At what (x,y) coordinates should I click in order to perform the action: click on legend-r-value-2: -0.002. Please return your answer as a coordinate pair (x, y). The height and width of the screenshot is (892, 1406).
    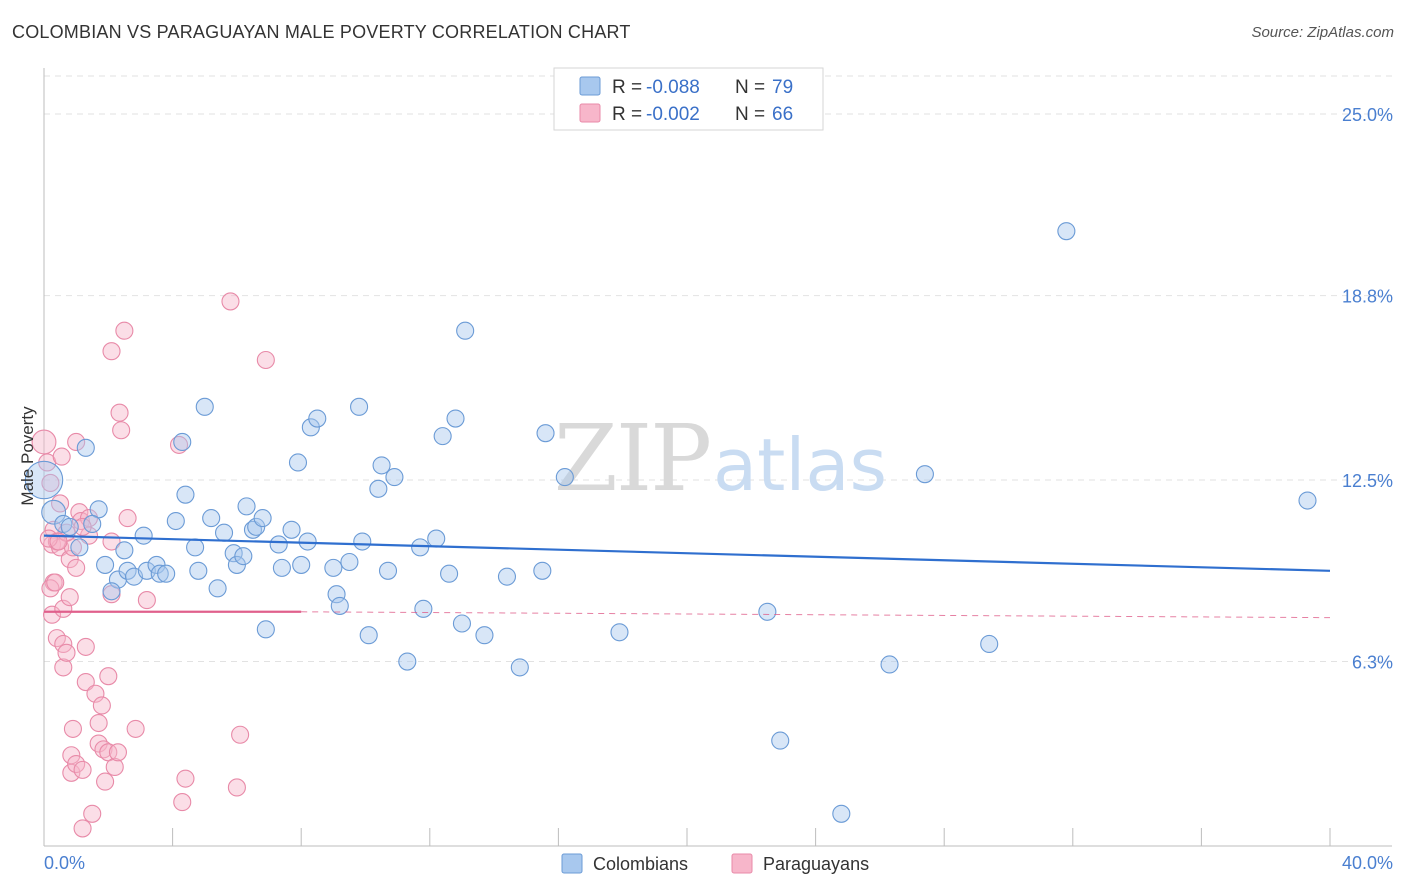
    Looking at the image, I should click on (673, 114).